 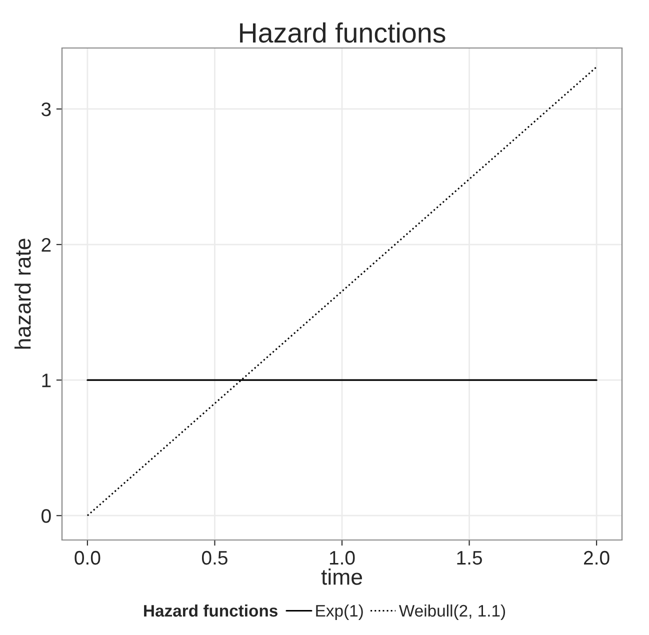 What do you see at coordinates (46, 381) in the screenshot?
I see `y-tick-label: 1` at bounding box center [46, 381].